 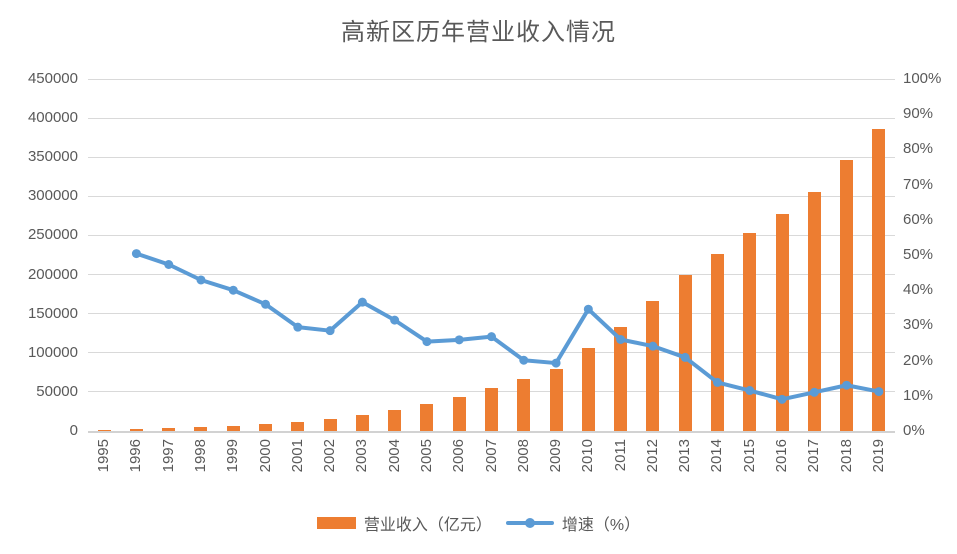 I want to click on bar-1998, so click(x=201, y=429).